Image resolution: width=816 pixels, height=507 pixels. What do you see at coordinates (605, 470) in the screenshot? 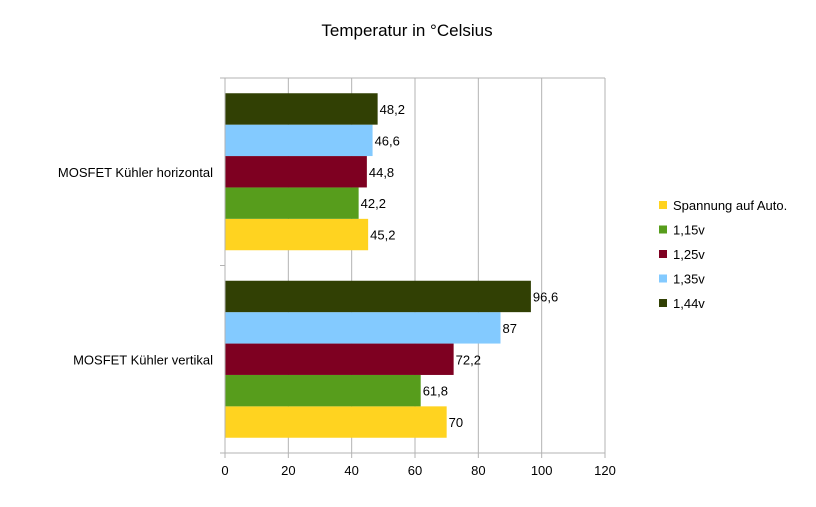
I see `x-tick-label: 120` at bounding box center [605, 470].